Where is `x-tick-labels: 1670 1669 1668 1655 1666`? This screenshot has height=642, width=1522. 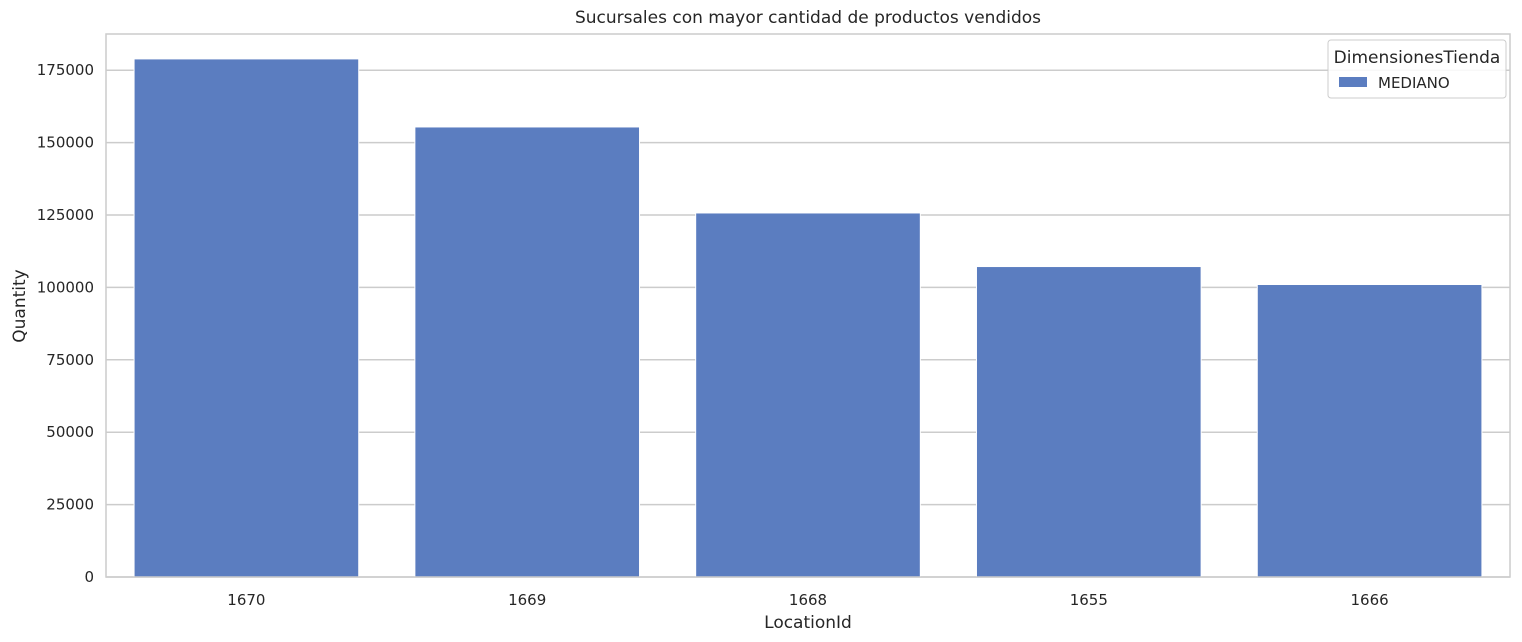 x-tick-labels: 1670 1669 1668 1655 1666 is located at coordinates (807, 600).